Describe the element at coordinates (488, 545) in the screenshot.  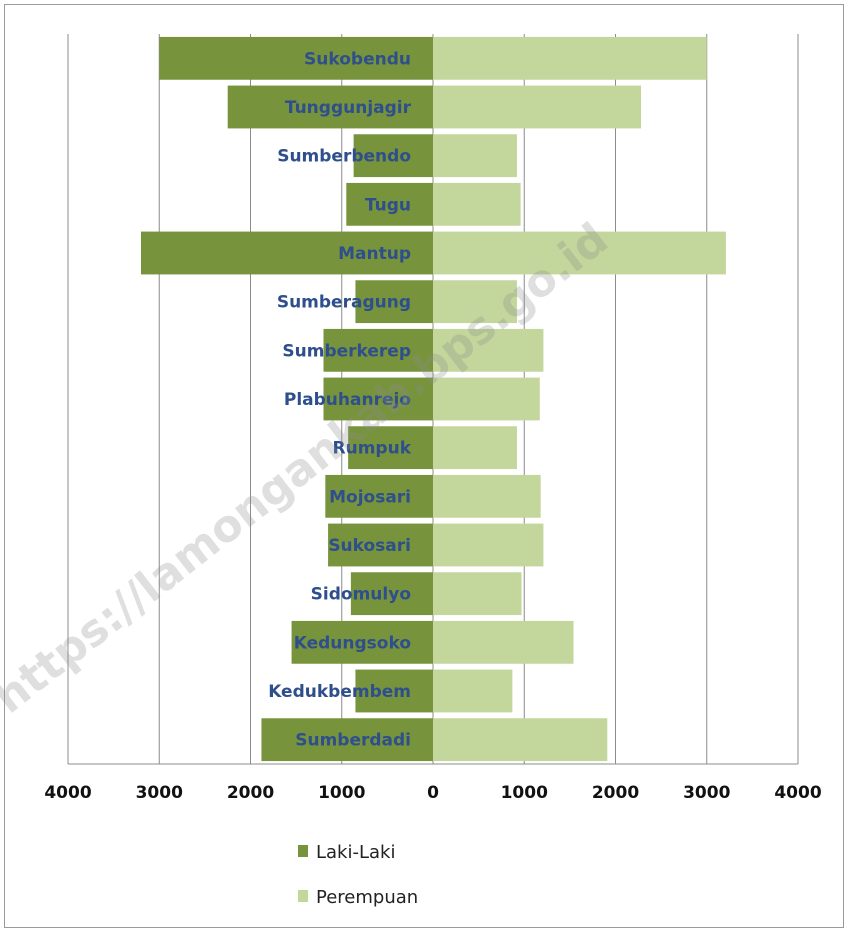
I see `bar-perempuan-sukosari` at that location.